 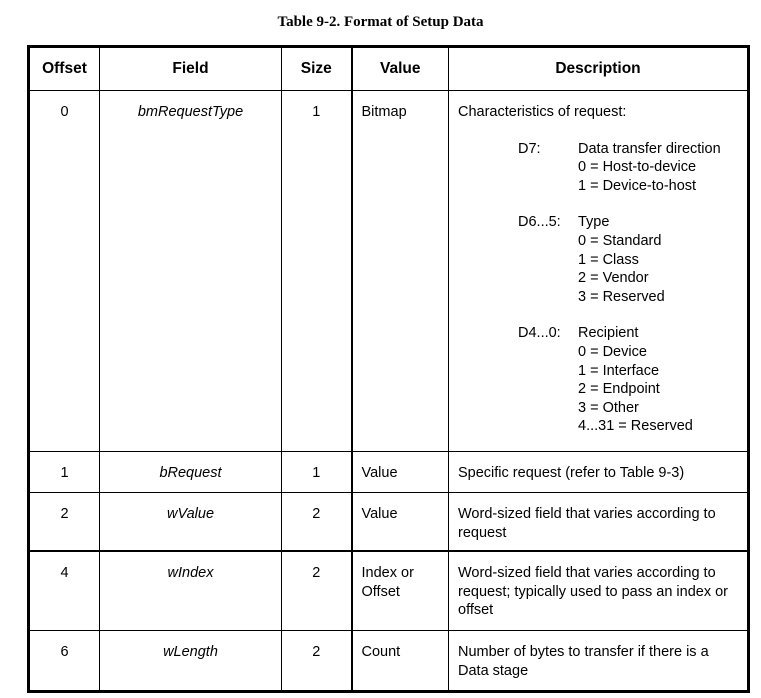 What do you see at coordinates (190, 590) in the screenshot?
I see `cell-field: wIndex` at bounding box center [190, 590].